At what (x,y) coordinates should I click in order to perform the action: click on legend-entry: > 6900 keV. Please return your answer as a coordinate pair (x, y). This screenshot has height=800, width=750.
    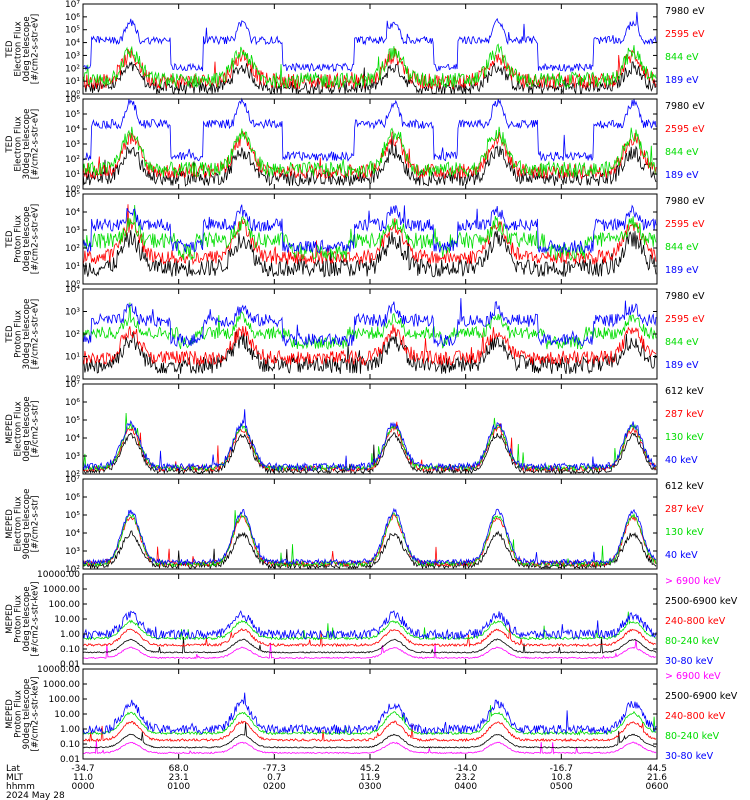
    Looking at the image, I should click on (693, 581).